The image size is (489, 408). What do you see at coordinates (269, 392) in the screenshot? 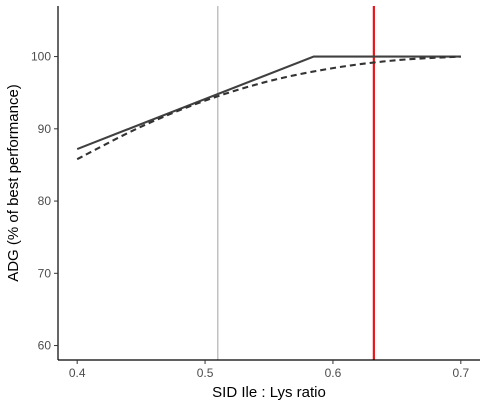
I see `x-axis-title: SID Ile : Lys ratio` at bounding box center [269, 392].